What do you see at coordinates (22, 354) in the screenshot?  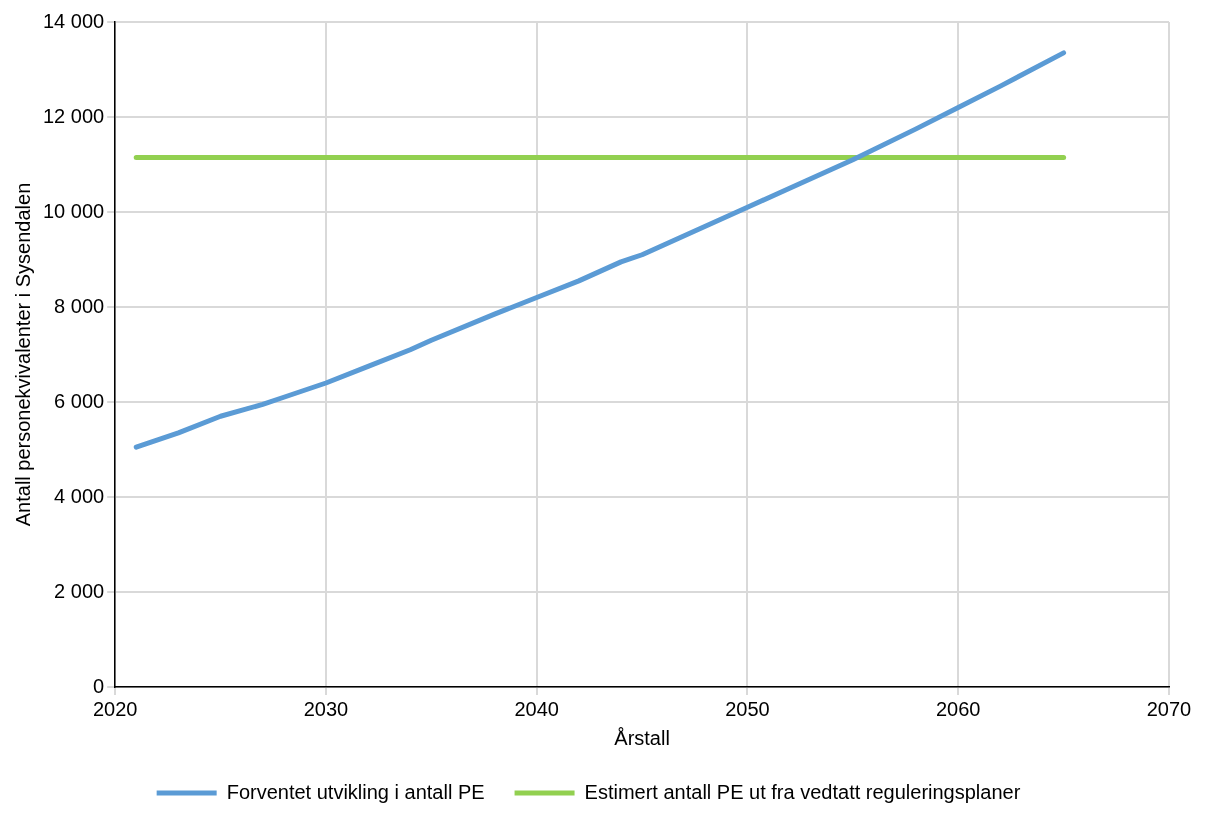 I see `y-axis-title: Antall personekvivalenter i Sysendalen` at bounding box center [22, 354].